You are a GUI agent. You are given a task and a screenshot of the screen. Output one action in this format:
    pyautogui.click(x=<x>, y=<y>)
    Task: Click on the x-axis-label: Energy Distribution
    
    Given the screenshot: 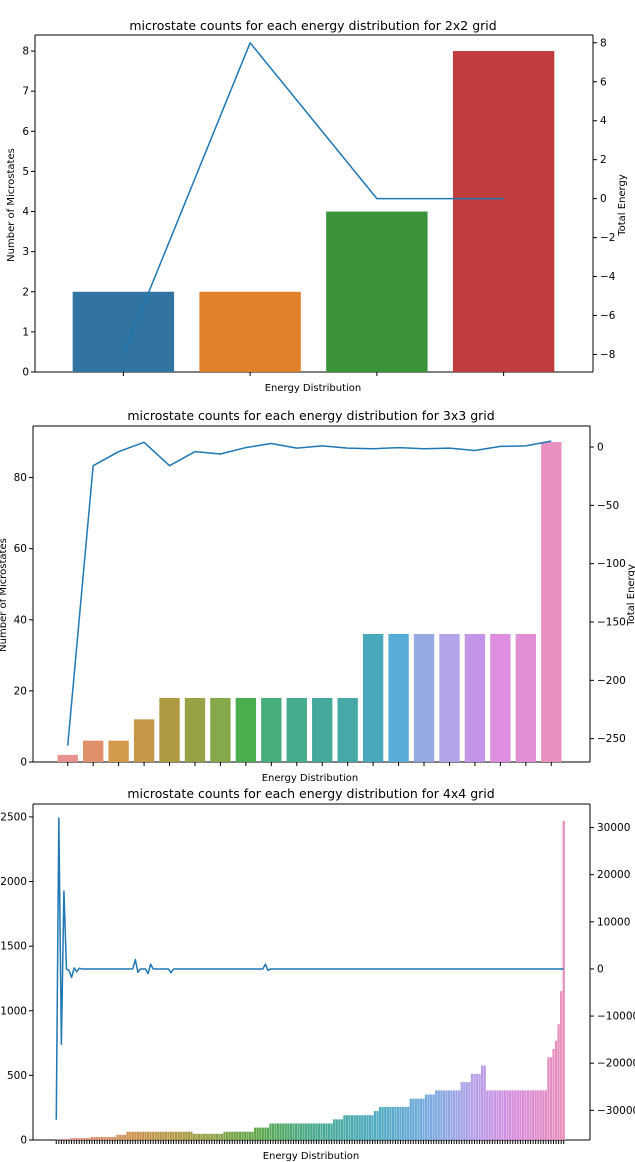 What is the action you would take?
    pyautogui.click(x=311, y=1156)
    